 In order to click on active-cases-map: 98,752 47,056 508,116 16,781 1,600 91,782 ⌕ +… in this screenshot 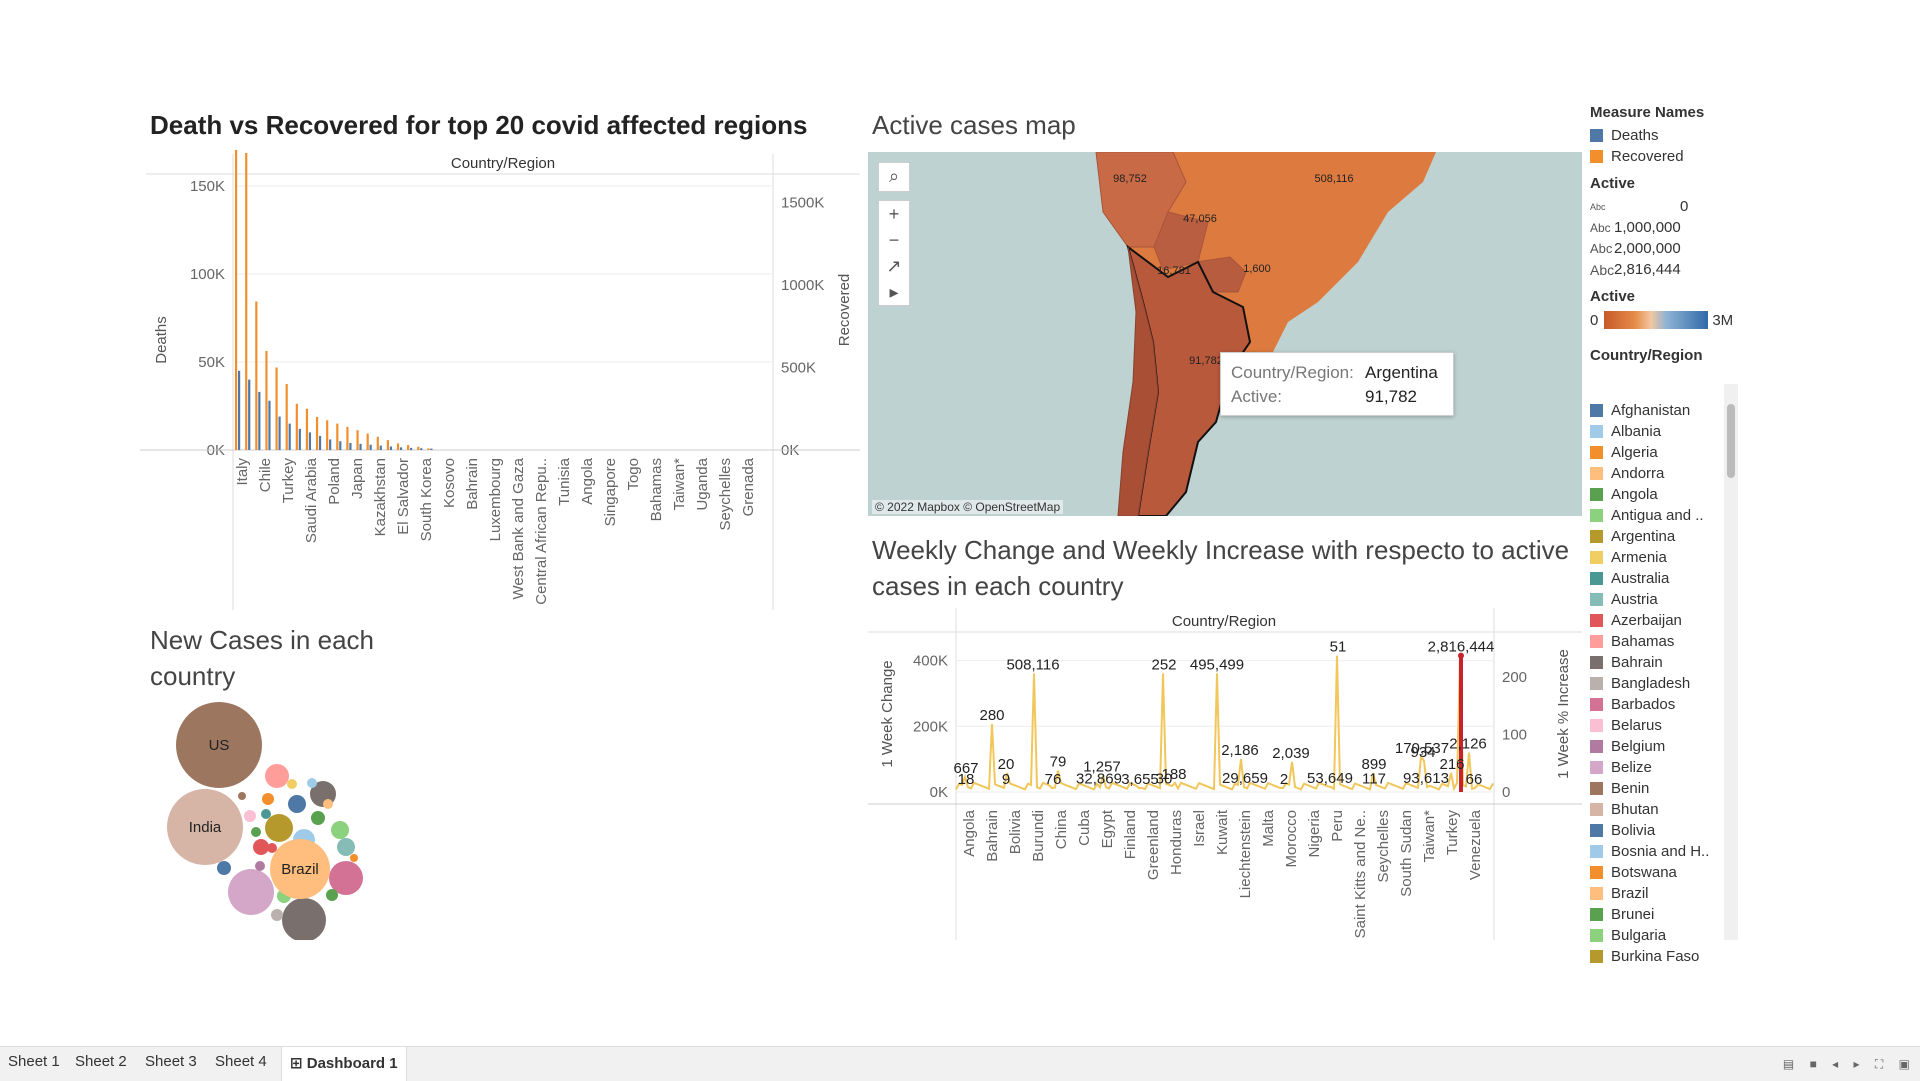, I will do `click(1225, 334)`.